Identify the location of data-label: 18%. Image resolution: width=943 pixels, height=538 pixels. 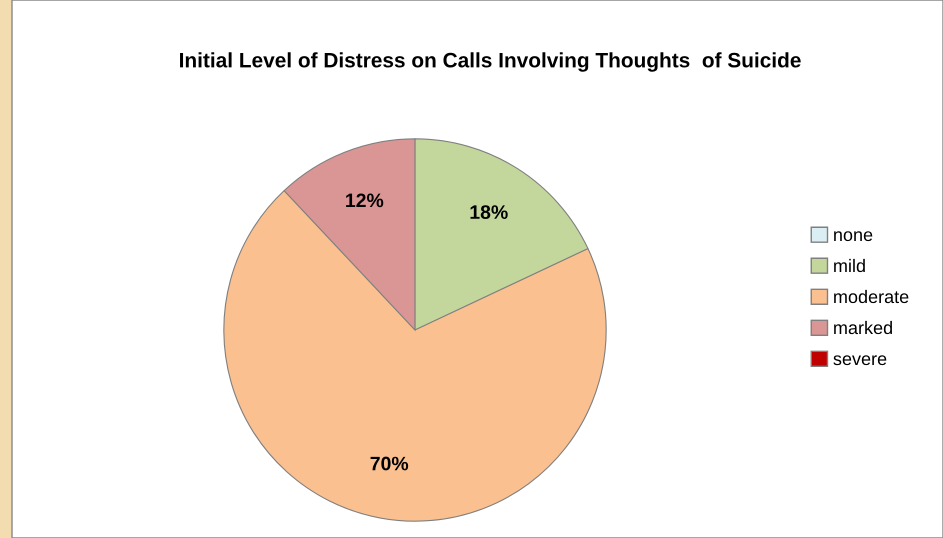
(489, 212).